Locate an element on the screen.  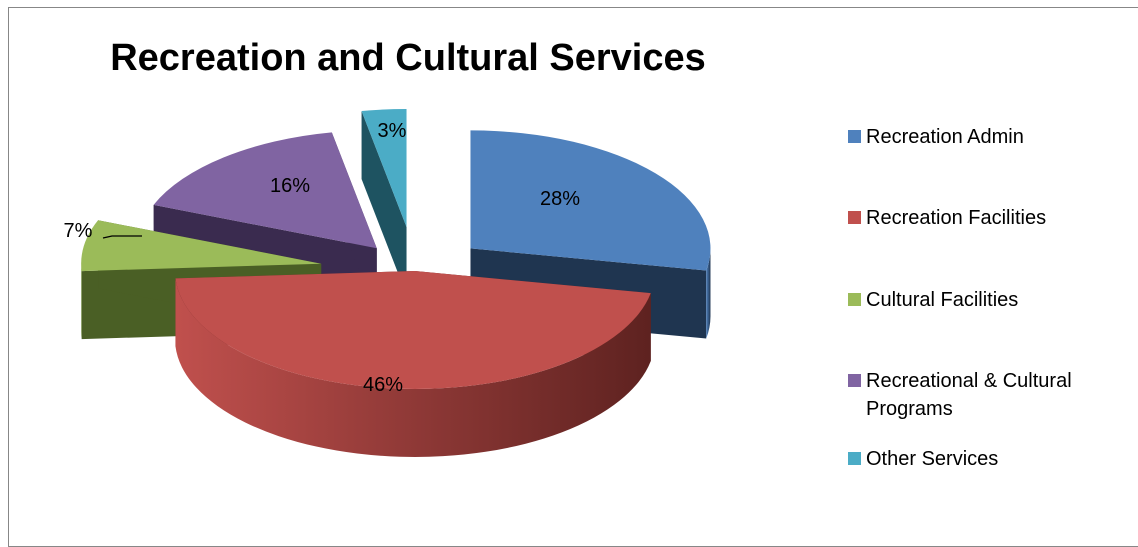
legend-item-other-services: Other Services is located at coordinates (987, 459).